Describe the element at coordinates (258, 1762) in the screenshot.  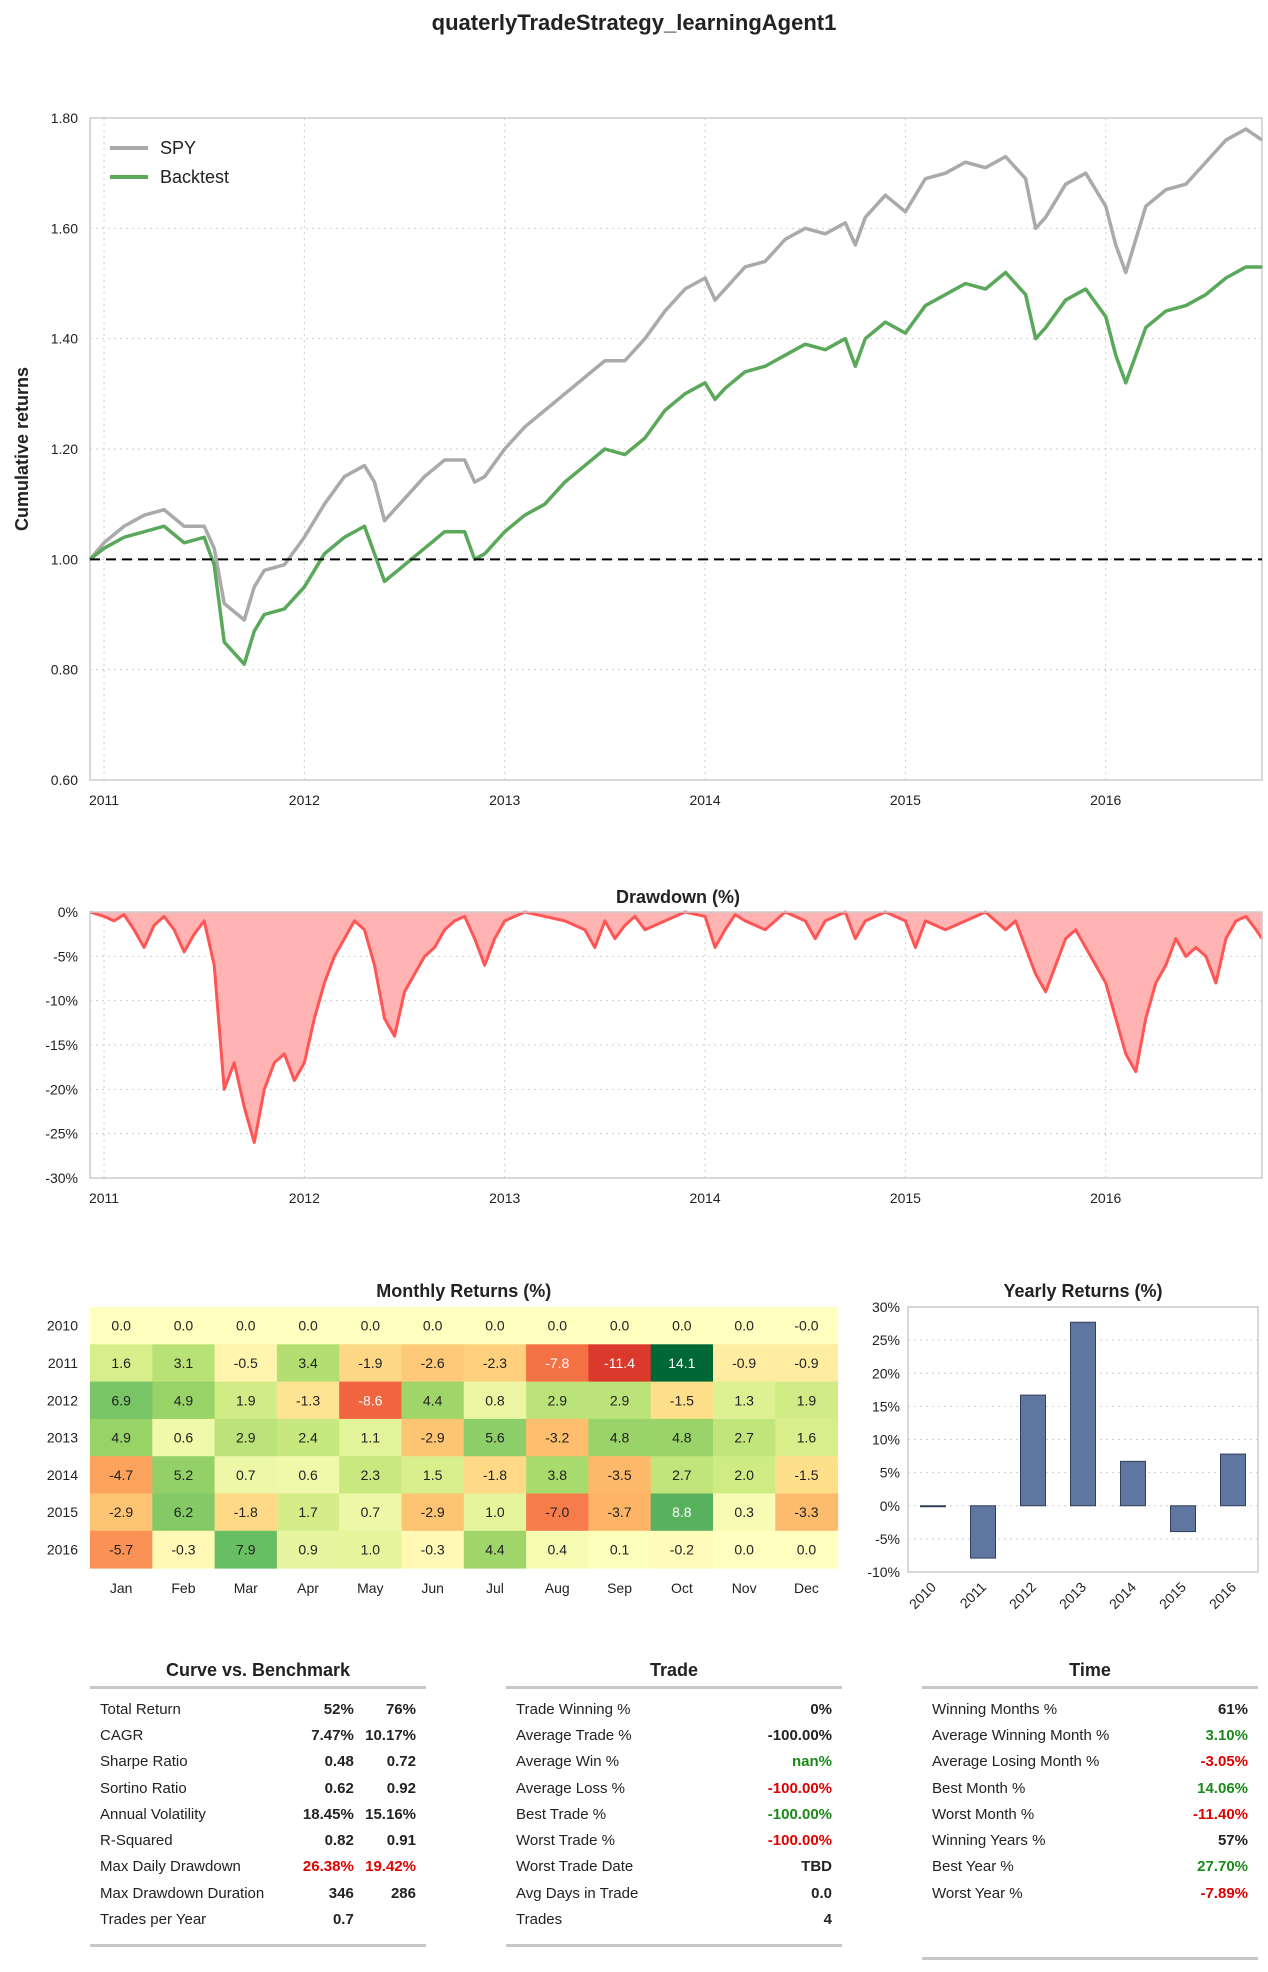
I see `stats-row: Sharpe Ratio 0.48 0.72` at that location.